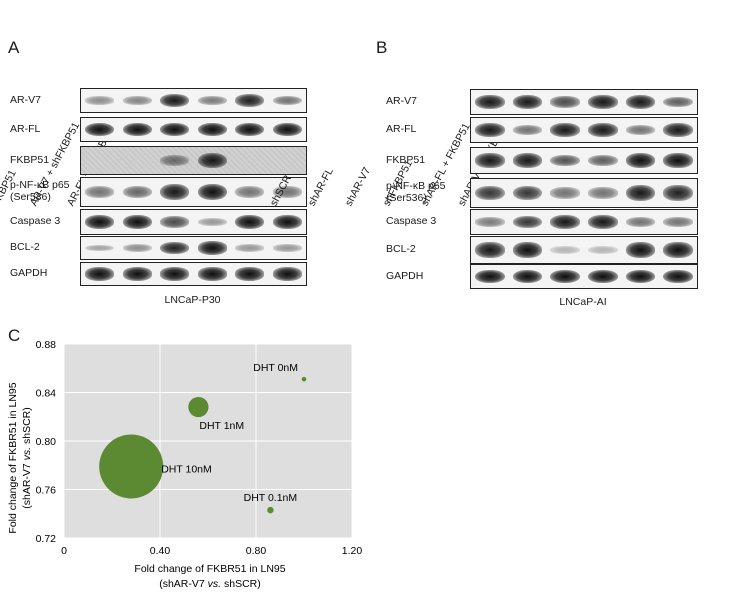 The height and width of the screenshot is (592, 729). Describe the element at coordinates (14, 335) in the screenshot. I see `panel-c-letter: C` at that location.